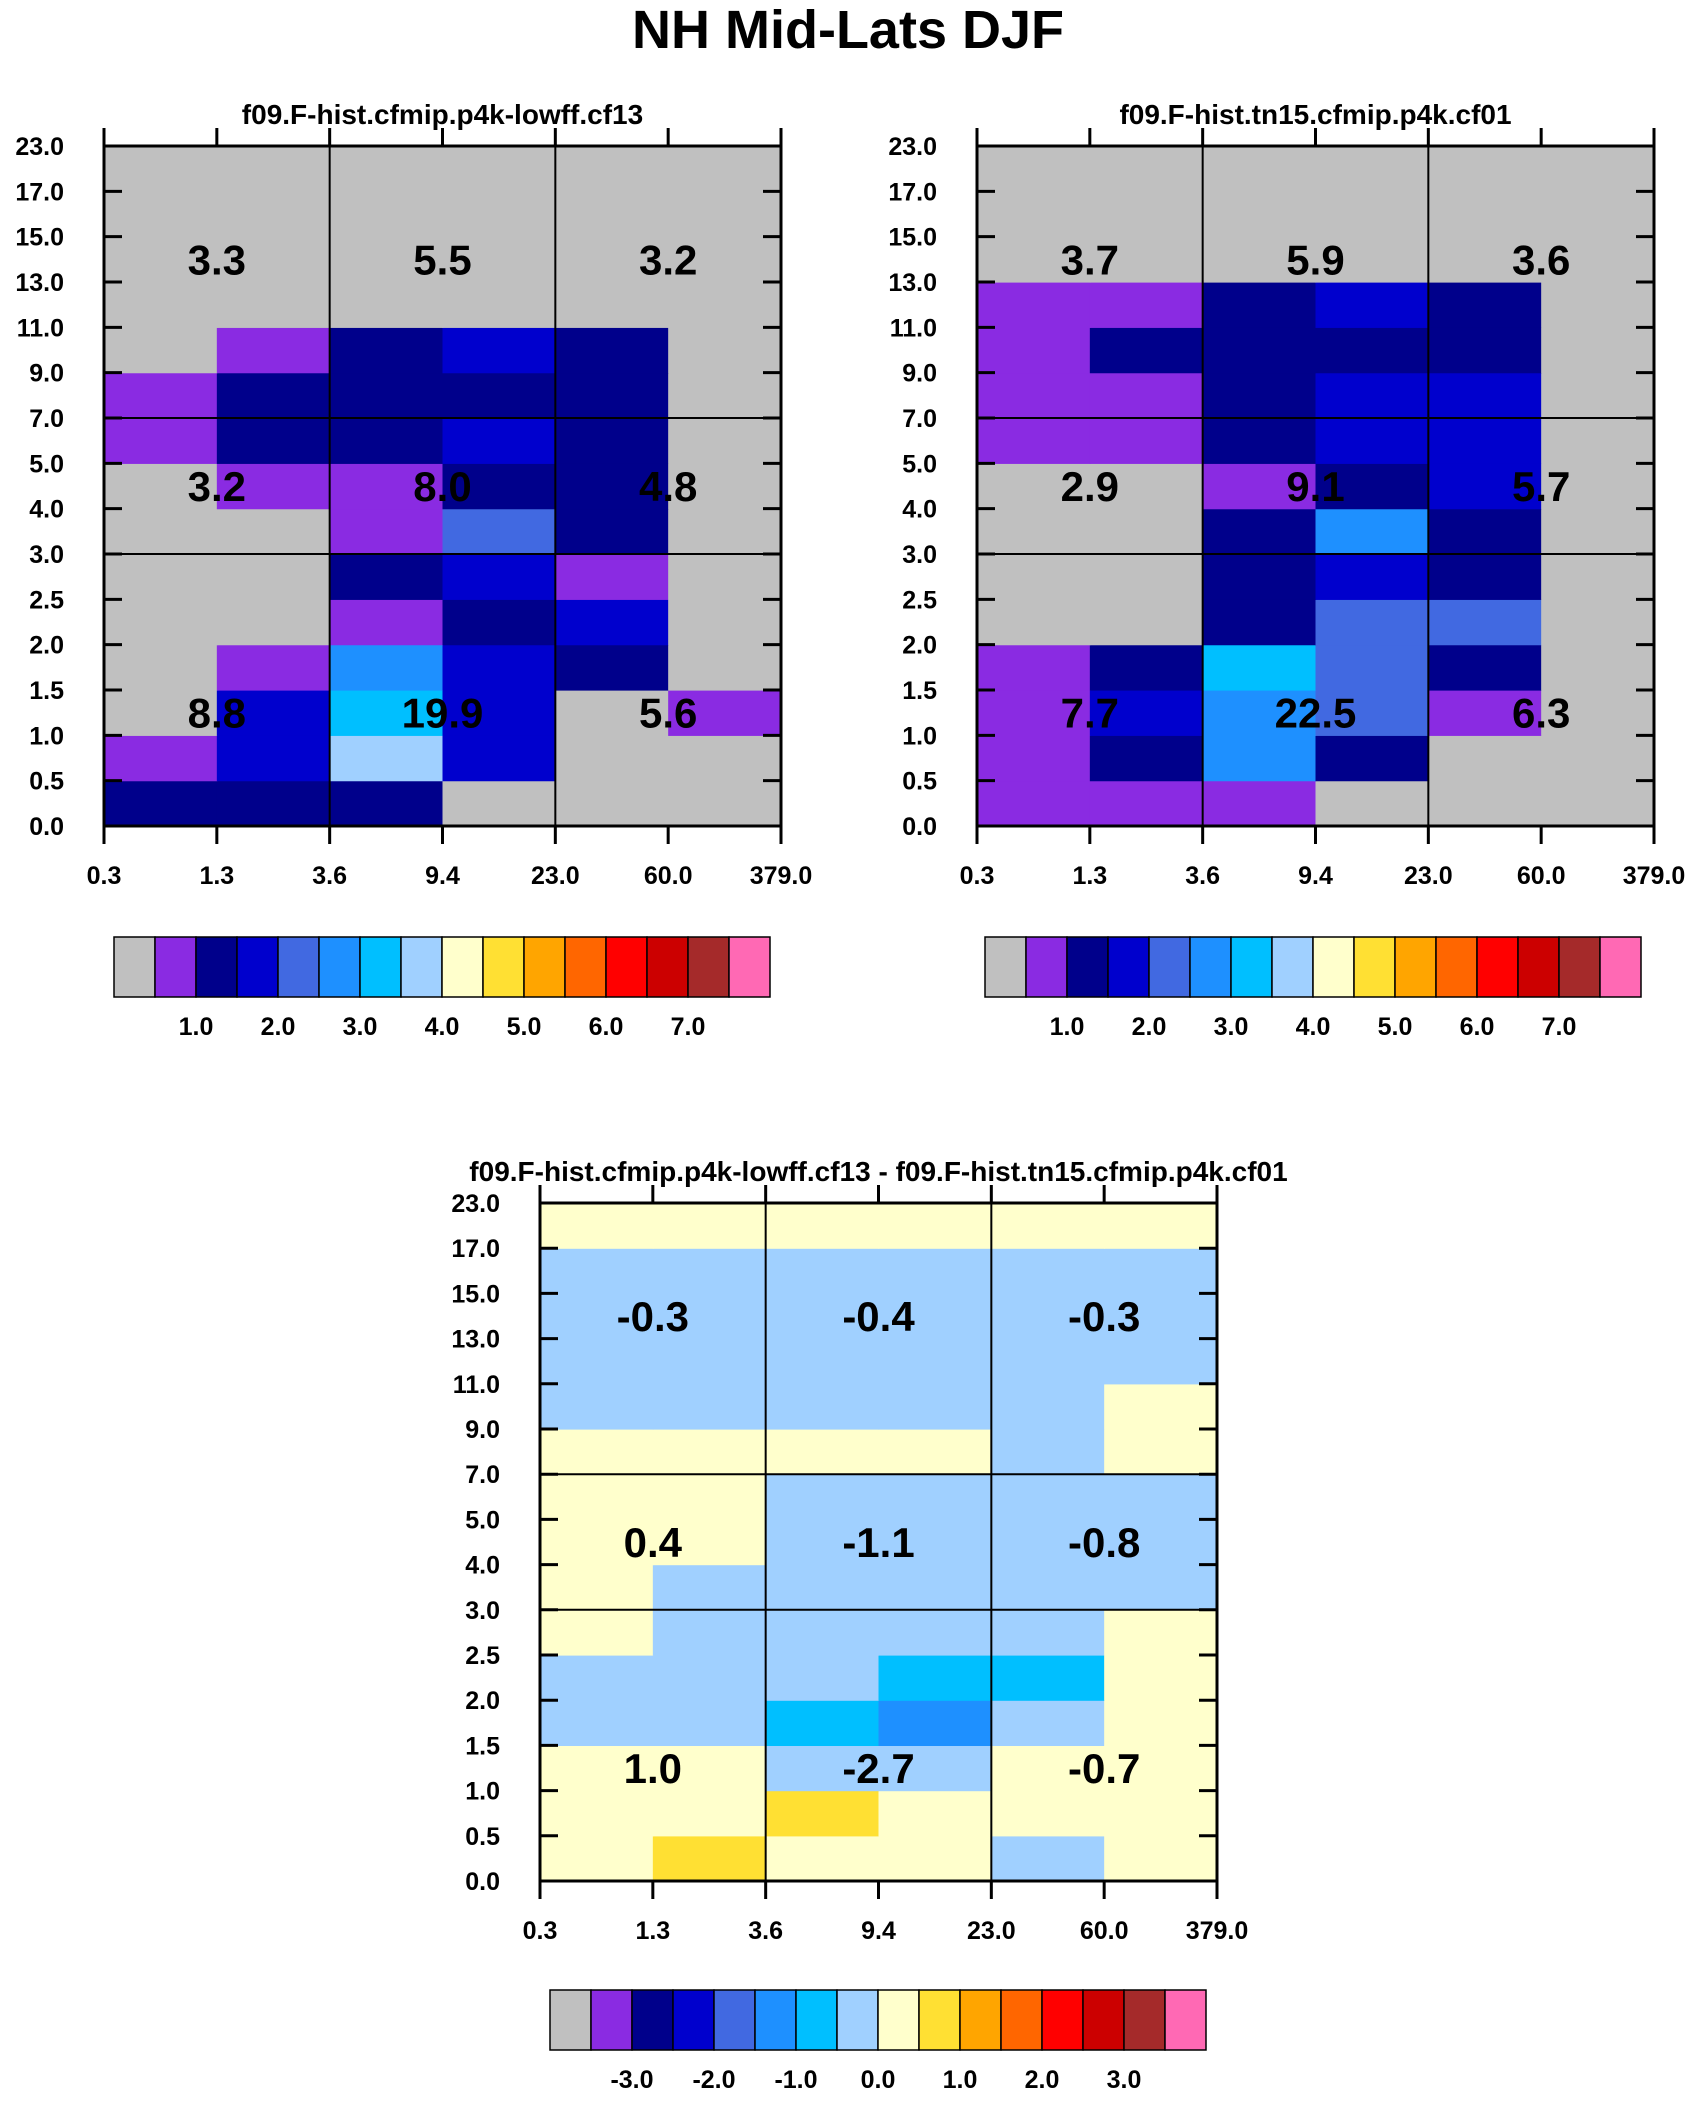  Describe the element at coordinates (216, 876) in the screenshot. I see `x-tick-label: 1.3` at that location.